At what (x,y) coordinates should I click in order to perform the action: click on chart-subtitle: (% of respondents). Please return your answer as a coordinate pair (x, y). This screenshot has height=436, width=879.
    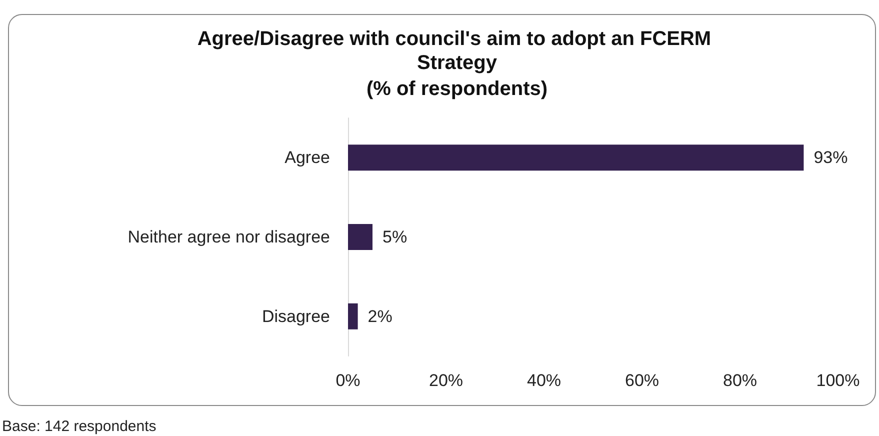
    Looking at the image, I should click on (457, 89).